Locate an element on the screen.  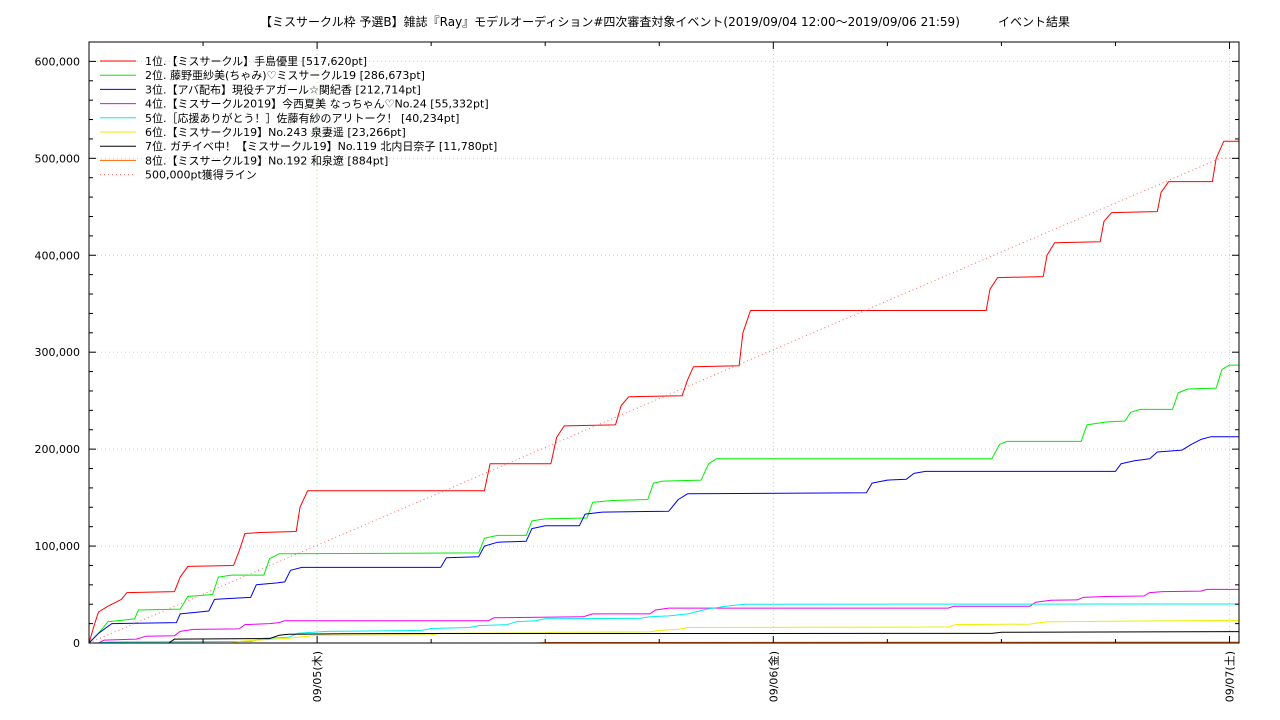
y-tick-label: 100,000 is located at coordinates (58, 546).